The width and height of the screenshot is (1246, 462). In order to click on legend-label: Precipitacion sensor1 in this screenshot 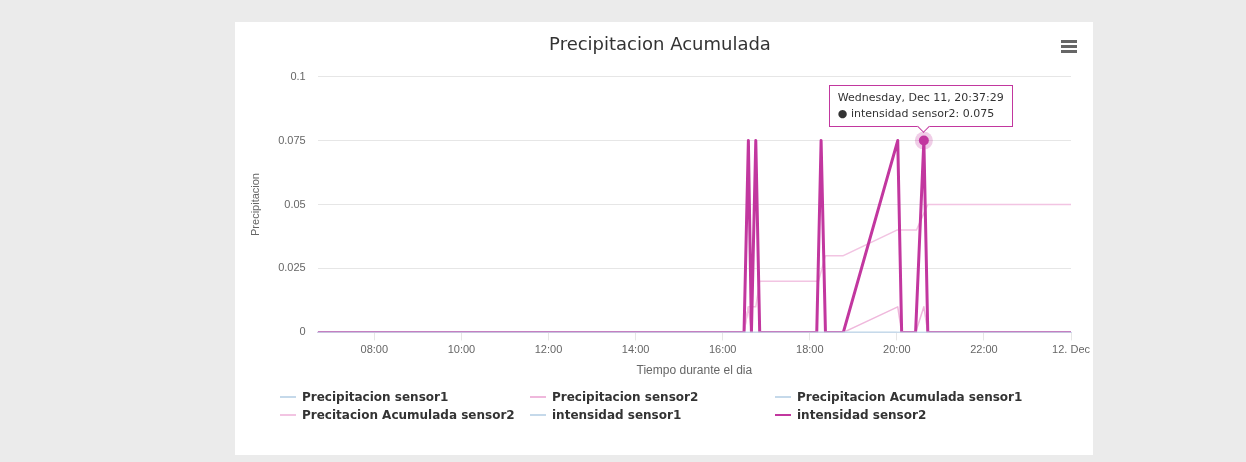, I will do `click(375, 397)`.